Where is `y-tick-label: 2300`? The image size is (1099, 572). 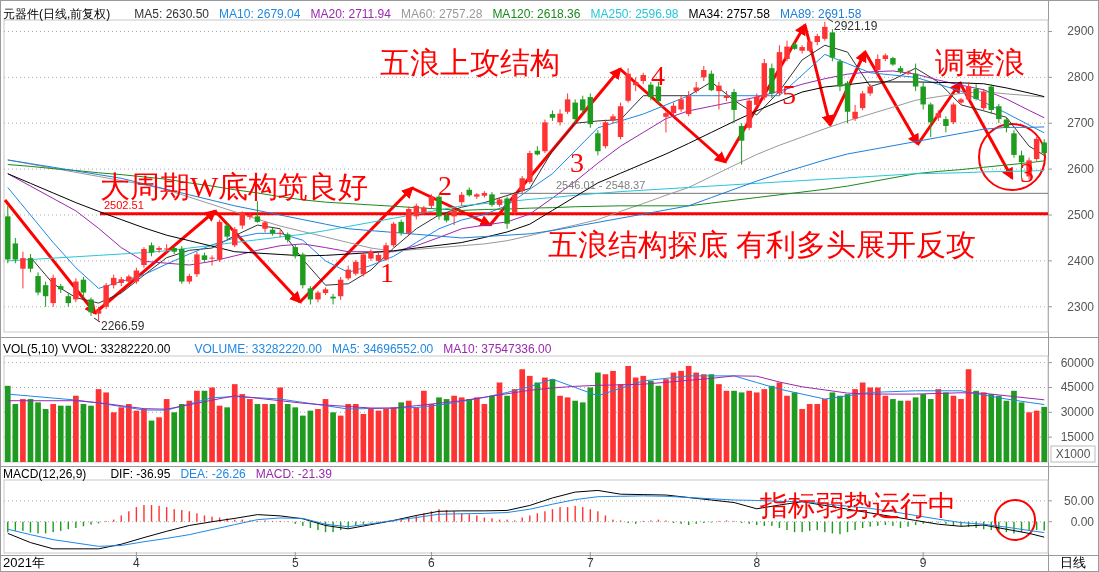
y-tick-label: 2300 is located at coordinates (1081, 306).